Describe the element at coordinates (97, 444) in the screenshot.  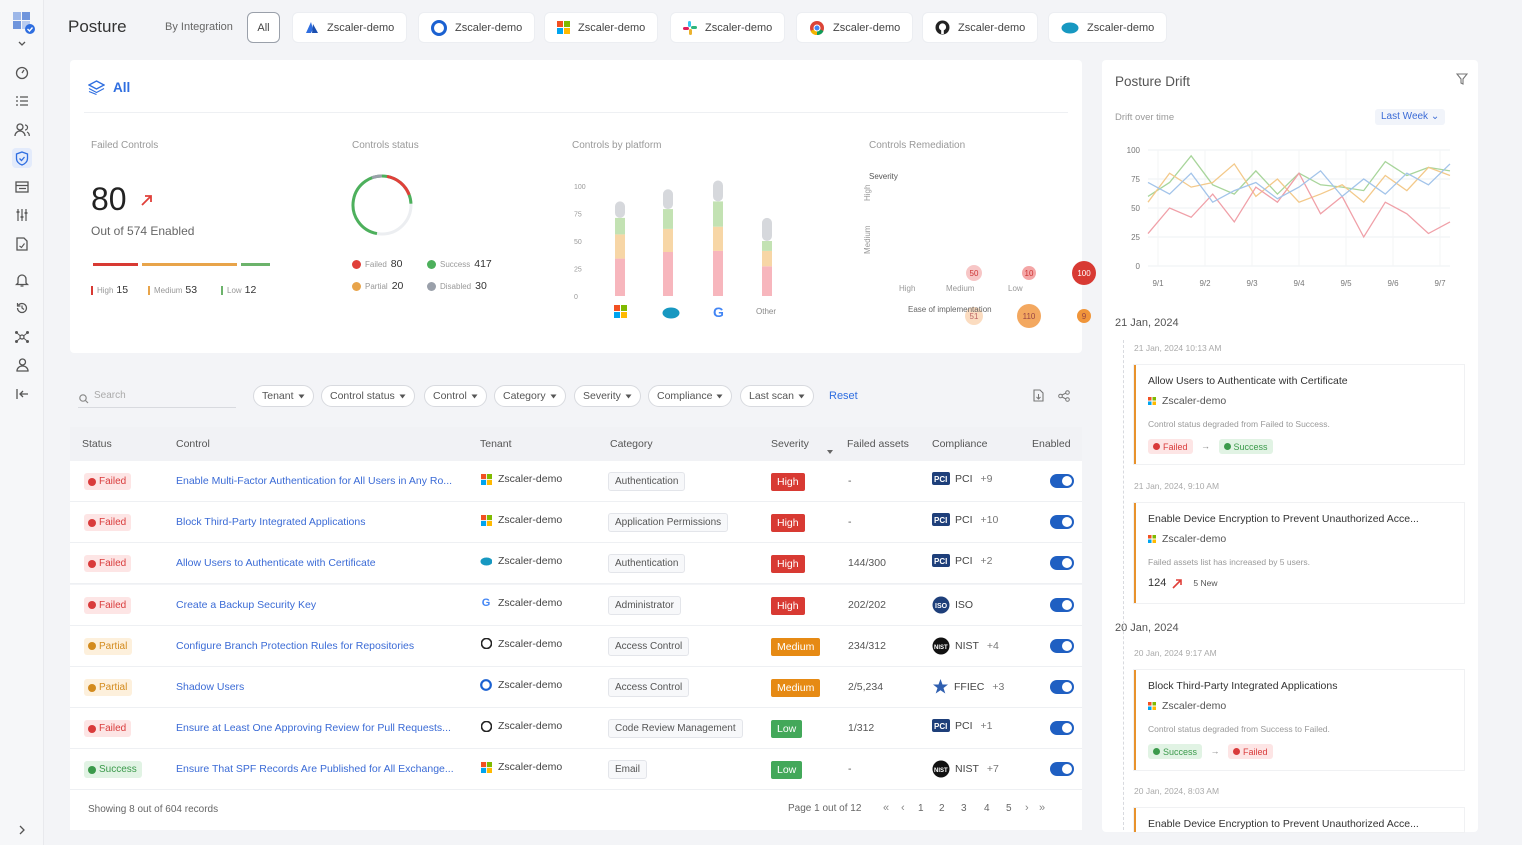
I see `th-status: Status` at that location.